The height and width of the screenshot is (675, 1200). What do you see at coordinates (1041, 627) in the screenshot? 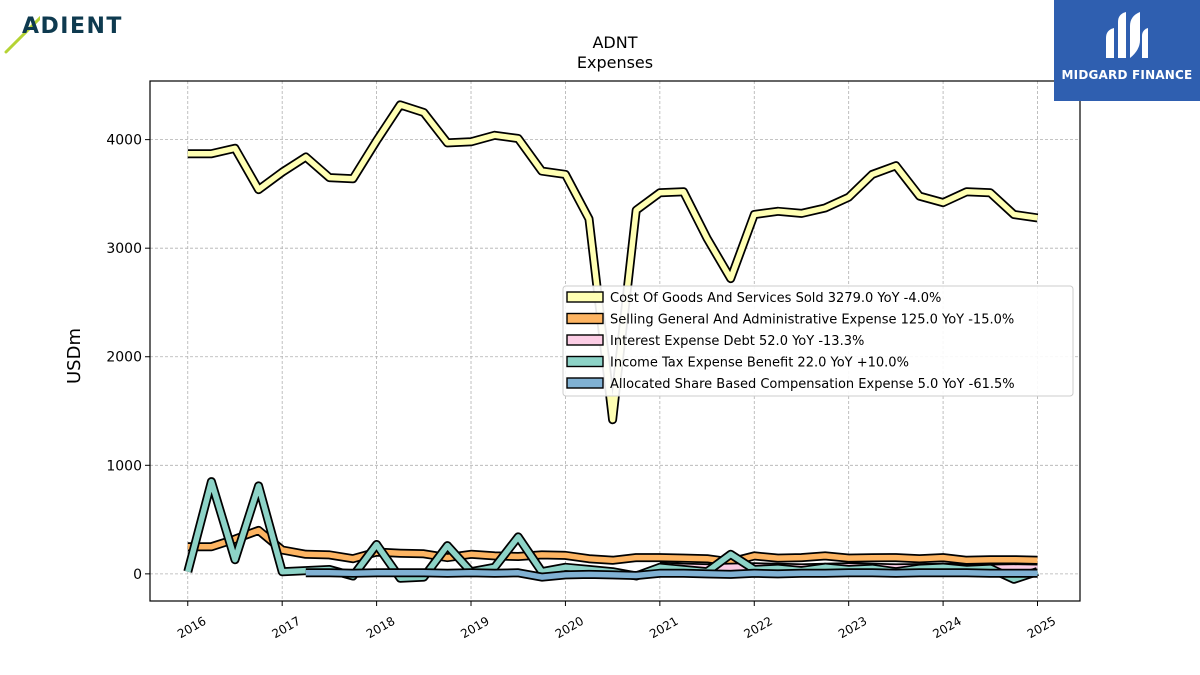
I see `x-tick-label: 2025` at bounding box center [1041, 627].